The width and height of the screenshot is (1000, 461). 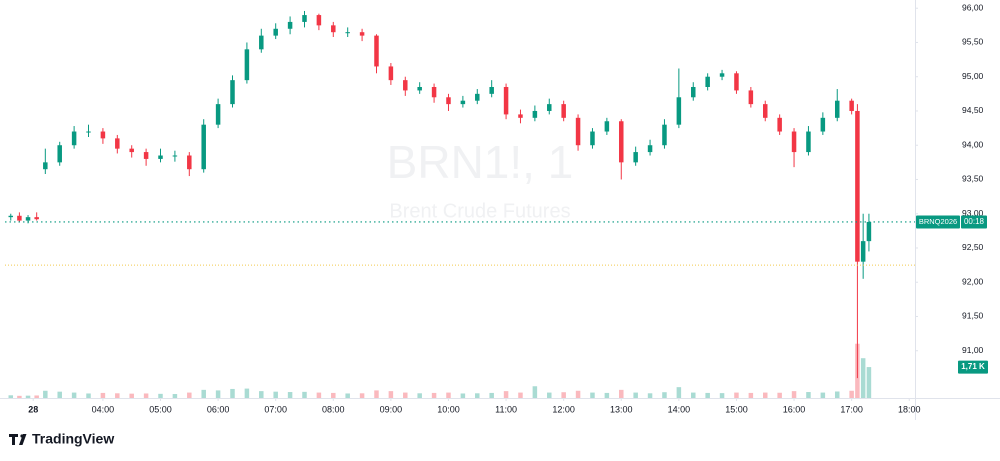 I want to click on x-tick-label: 12:00, so click(x=563, y=409).